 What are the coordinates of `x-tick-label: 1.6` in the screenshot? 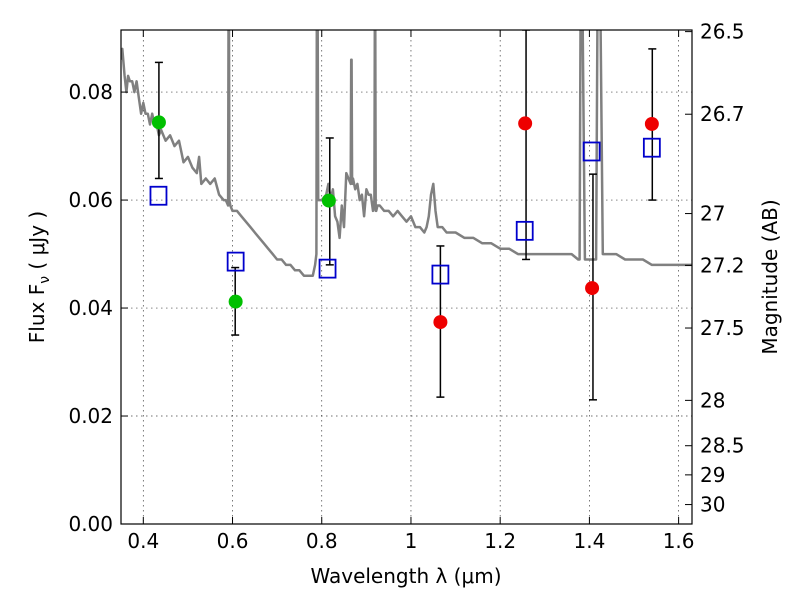 It's located at (679, 541).